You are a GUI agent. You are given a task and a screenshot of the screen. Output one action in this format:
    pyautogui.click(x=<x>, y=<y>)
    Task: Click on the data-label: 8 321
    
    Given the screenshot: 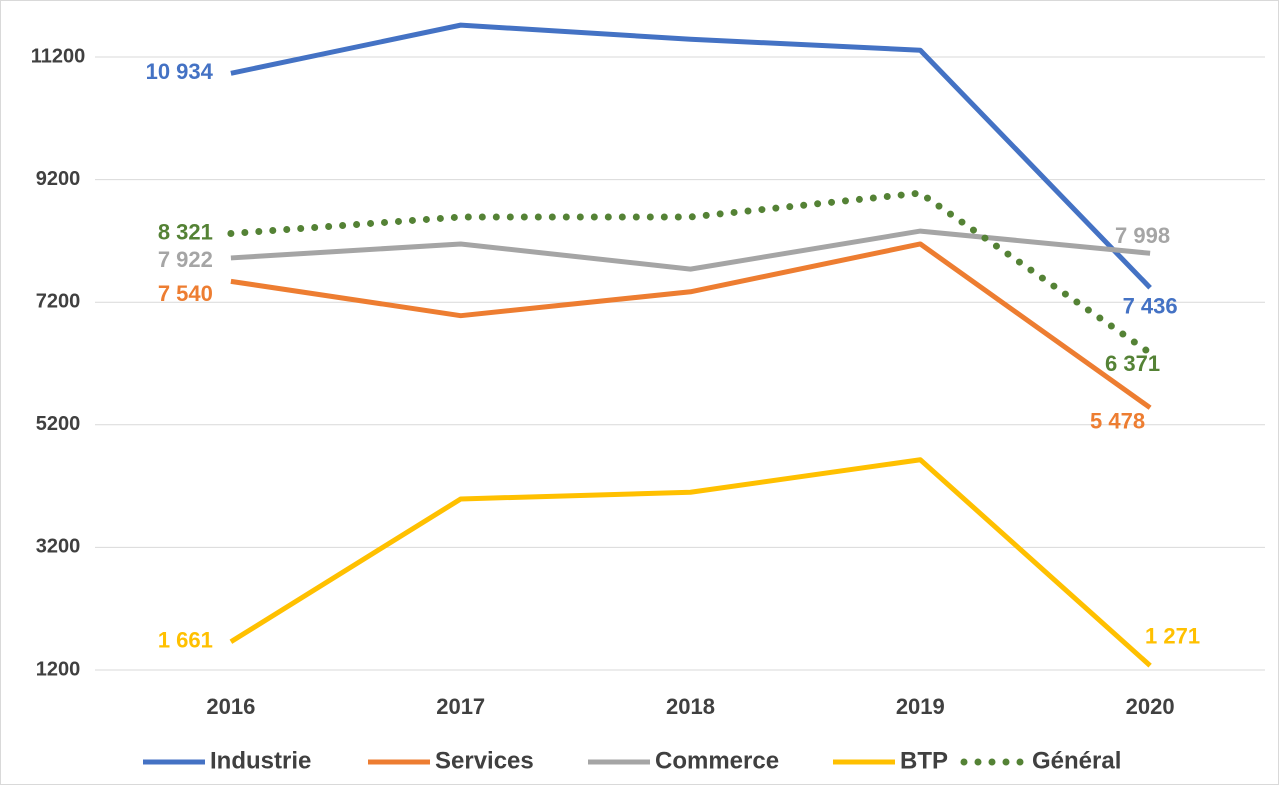 What is the action you would take?
    pyautogui.click(x=185, y=231)
    